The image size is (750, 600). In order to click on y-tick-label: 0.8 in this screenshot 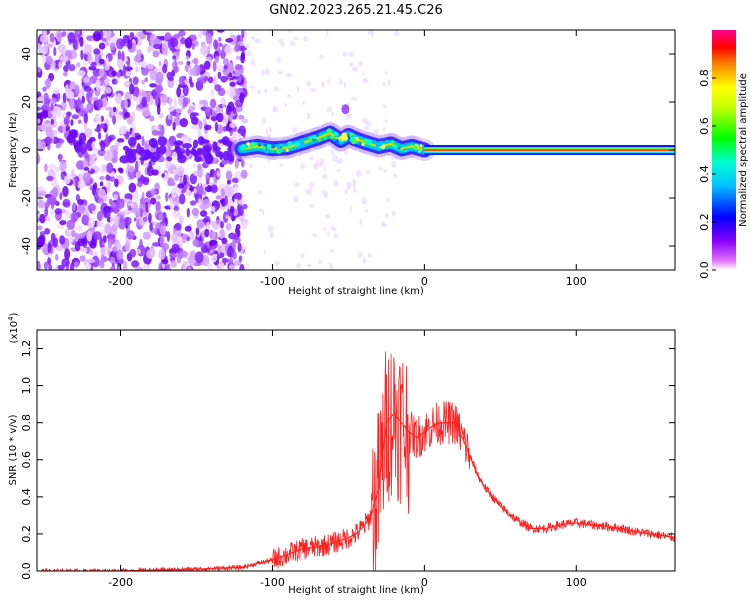, I will do `click(26, 423)`.